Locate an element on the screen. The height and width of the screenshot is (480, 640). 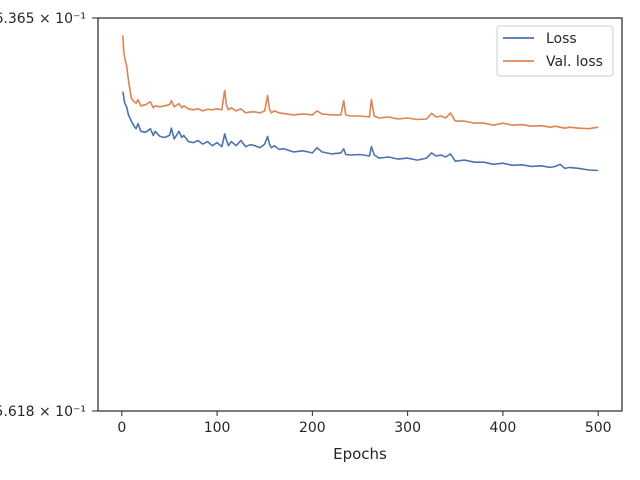
x-tick-label: 500 is located at coordinates (598, 428).